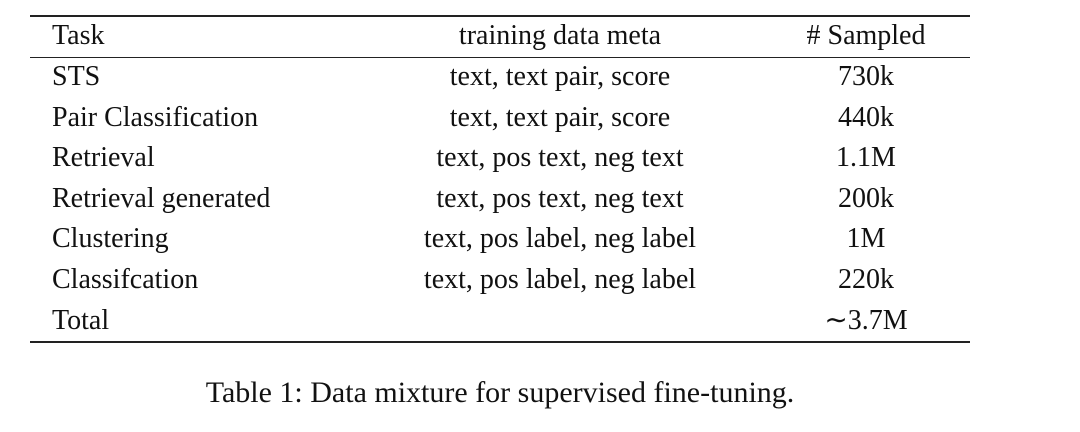 The height and width of the screenshot is (432, 1080). I want to click on cell-task: Pair Classification, so click(155, 117).